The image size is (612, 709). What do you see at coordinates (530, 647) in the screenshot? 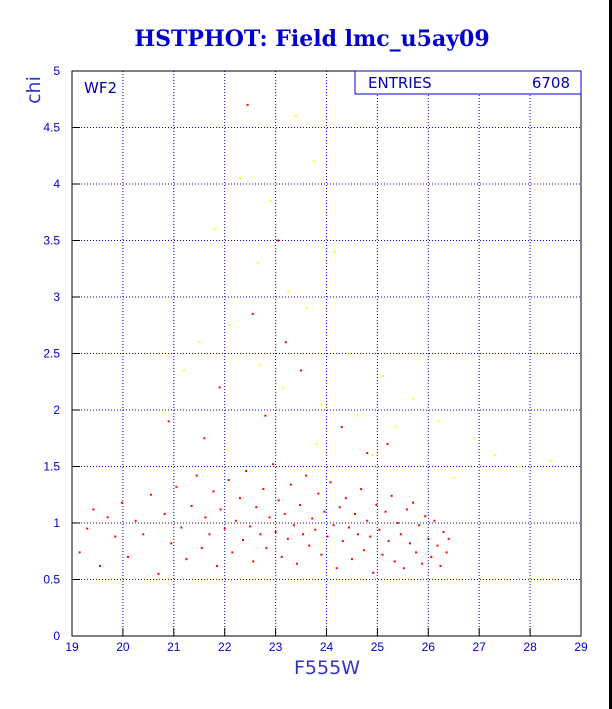
I see `x-tick-label: 28` at bounding box center [530, 647].